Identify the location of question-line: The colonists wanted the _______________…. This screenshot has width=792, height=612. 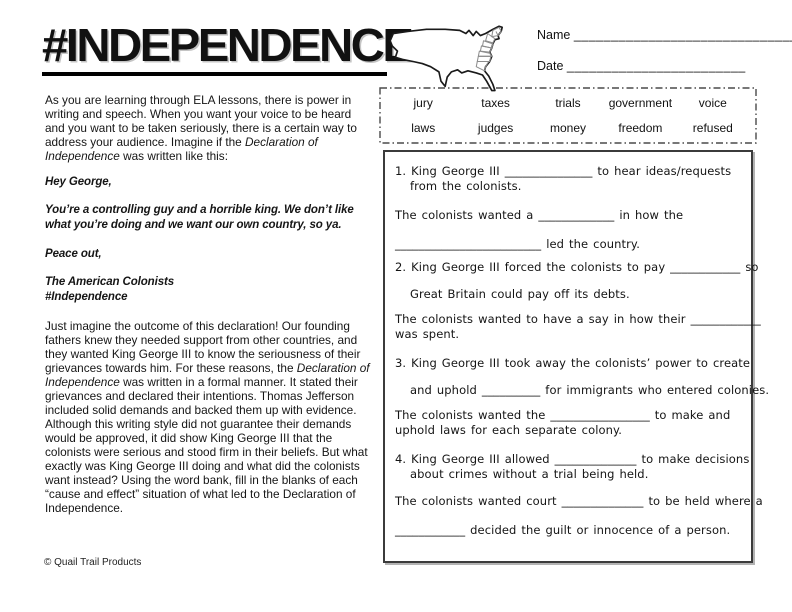
(563, 415).